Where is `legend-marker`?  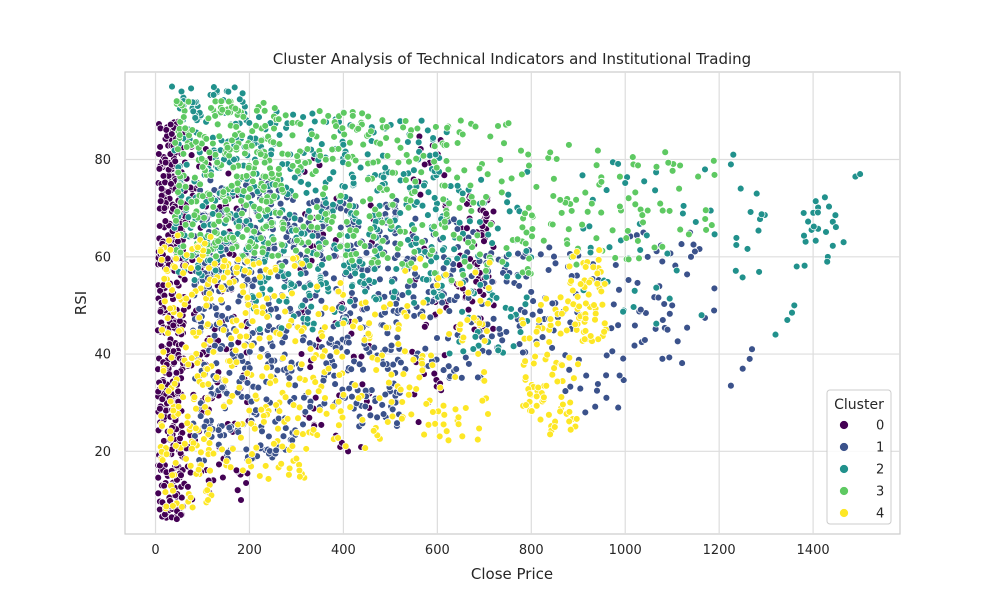 legend-marker is located at coordinates (844, 469).